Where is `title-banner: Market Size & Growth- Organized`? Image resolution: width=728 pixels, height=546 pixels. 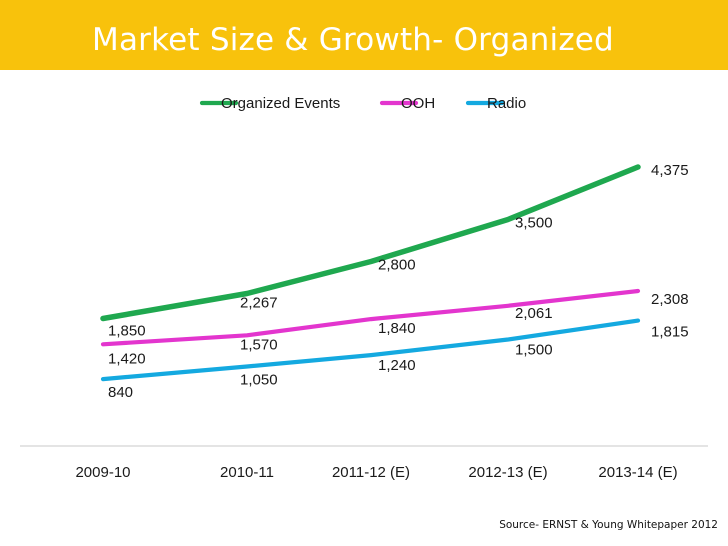
title-banner: Market Size & Growth- Organized is located at coordinates (364, 35).